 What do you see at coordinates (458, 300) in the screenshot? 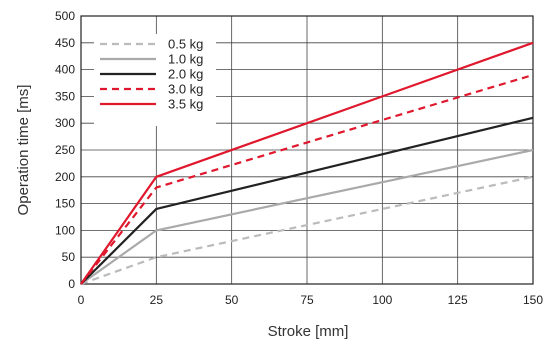
I see `x-tick-label: 125` at bounding box center [458, 300].